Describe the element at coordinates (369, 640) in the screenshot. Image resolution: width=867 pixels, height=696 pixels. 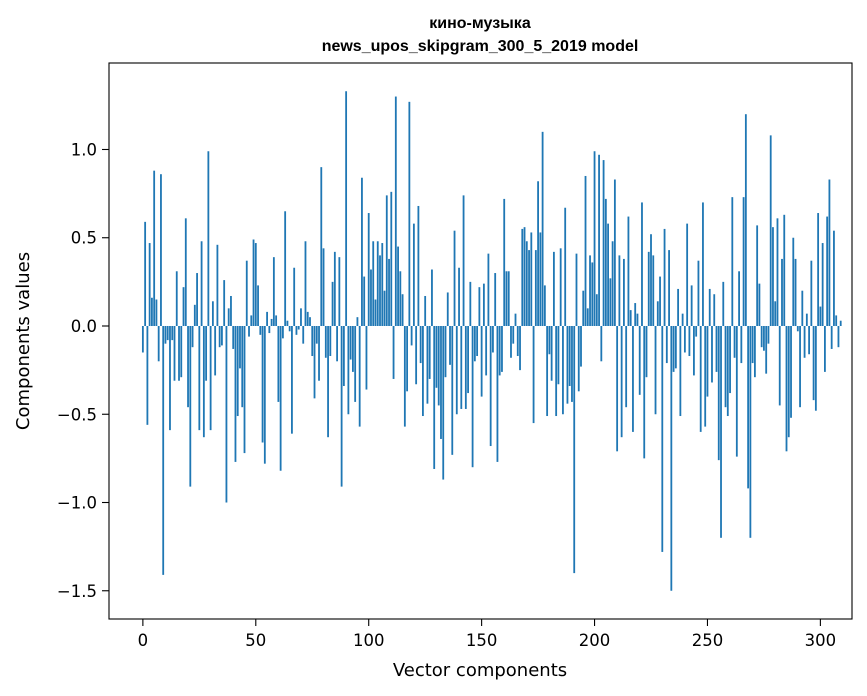
I see `x-tick-label-100: 100` at that location.